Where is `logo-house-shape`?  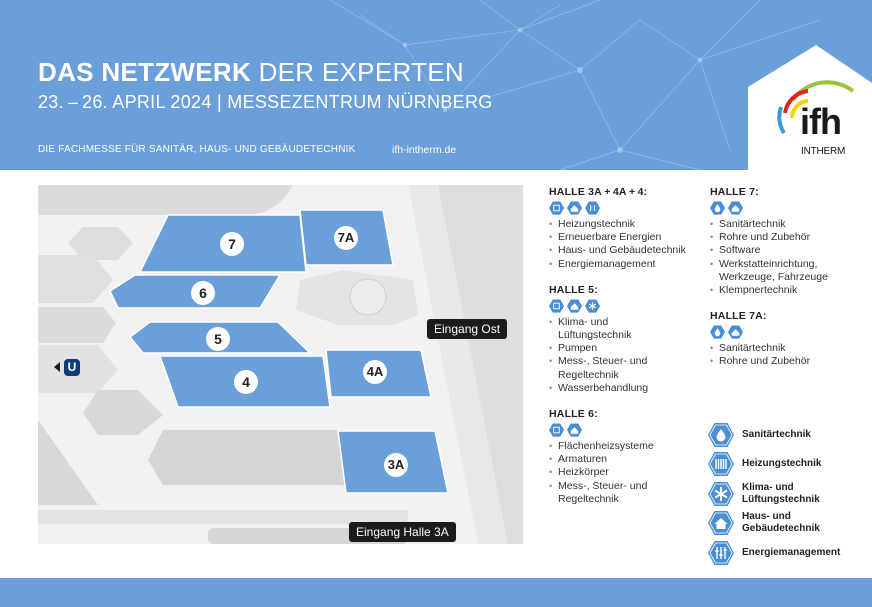 logo-house-shape is located at coordinates (810, 108).